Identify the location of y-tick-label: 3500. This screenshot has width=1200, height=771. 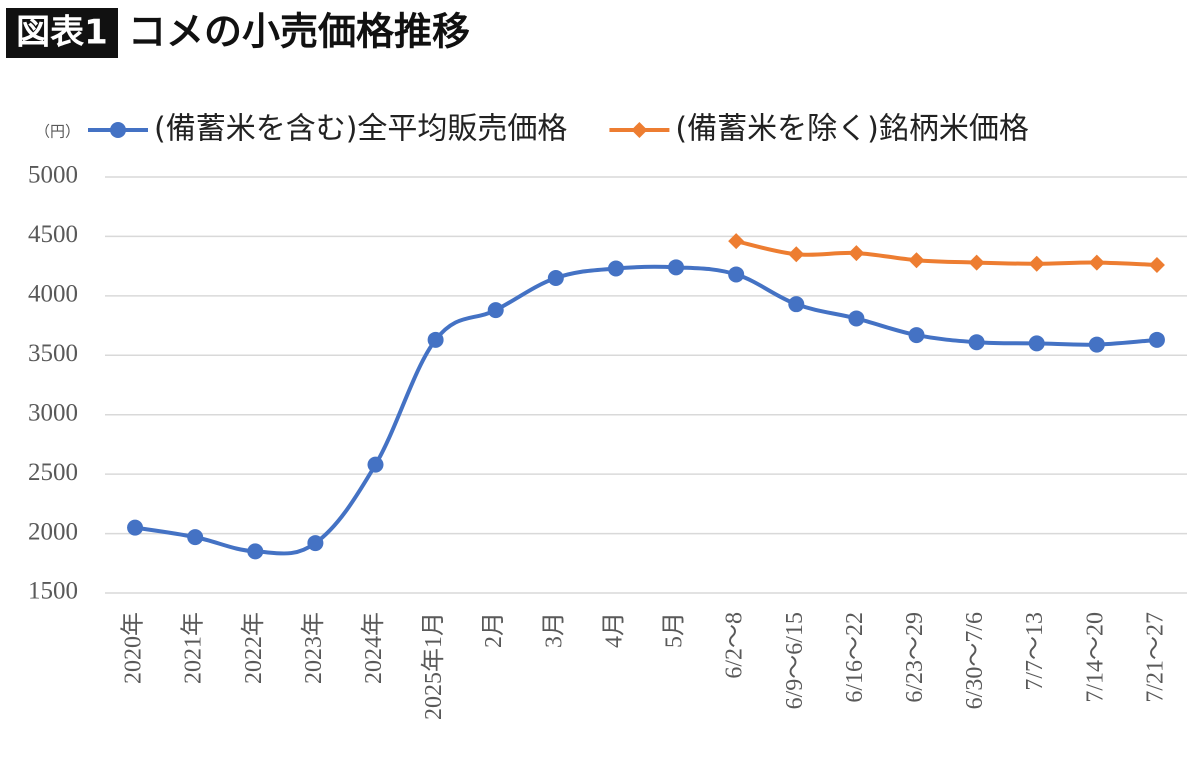
(53, 353).